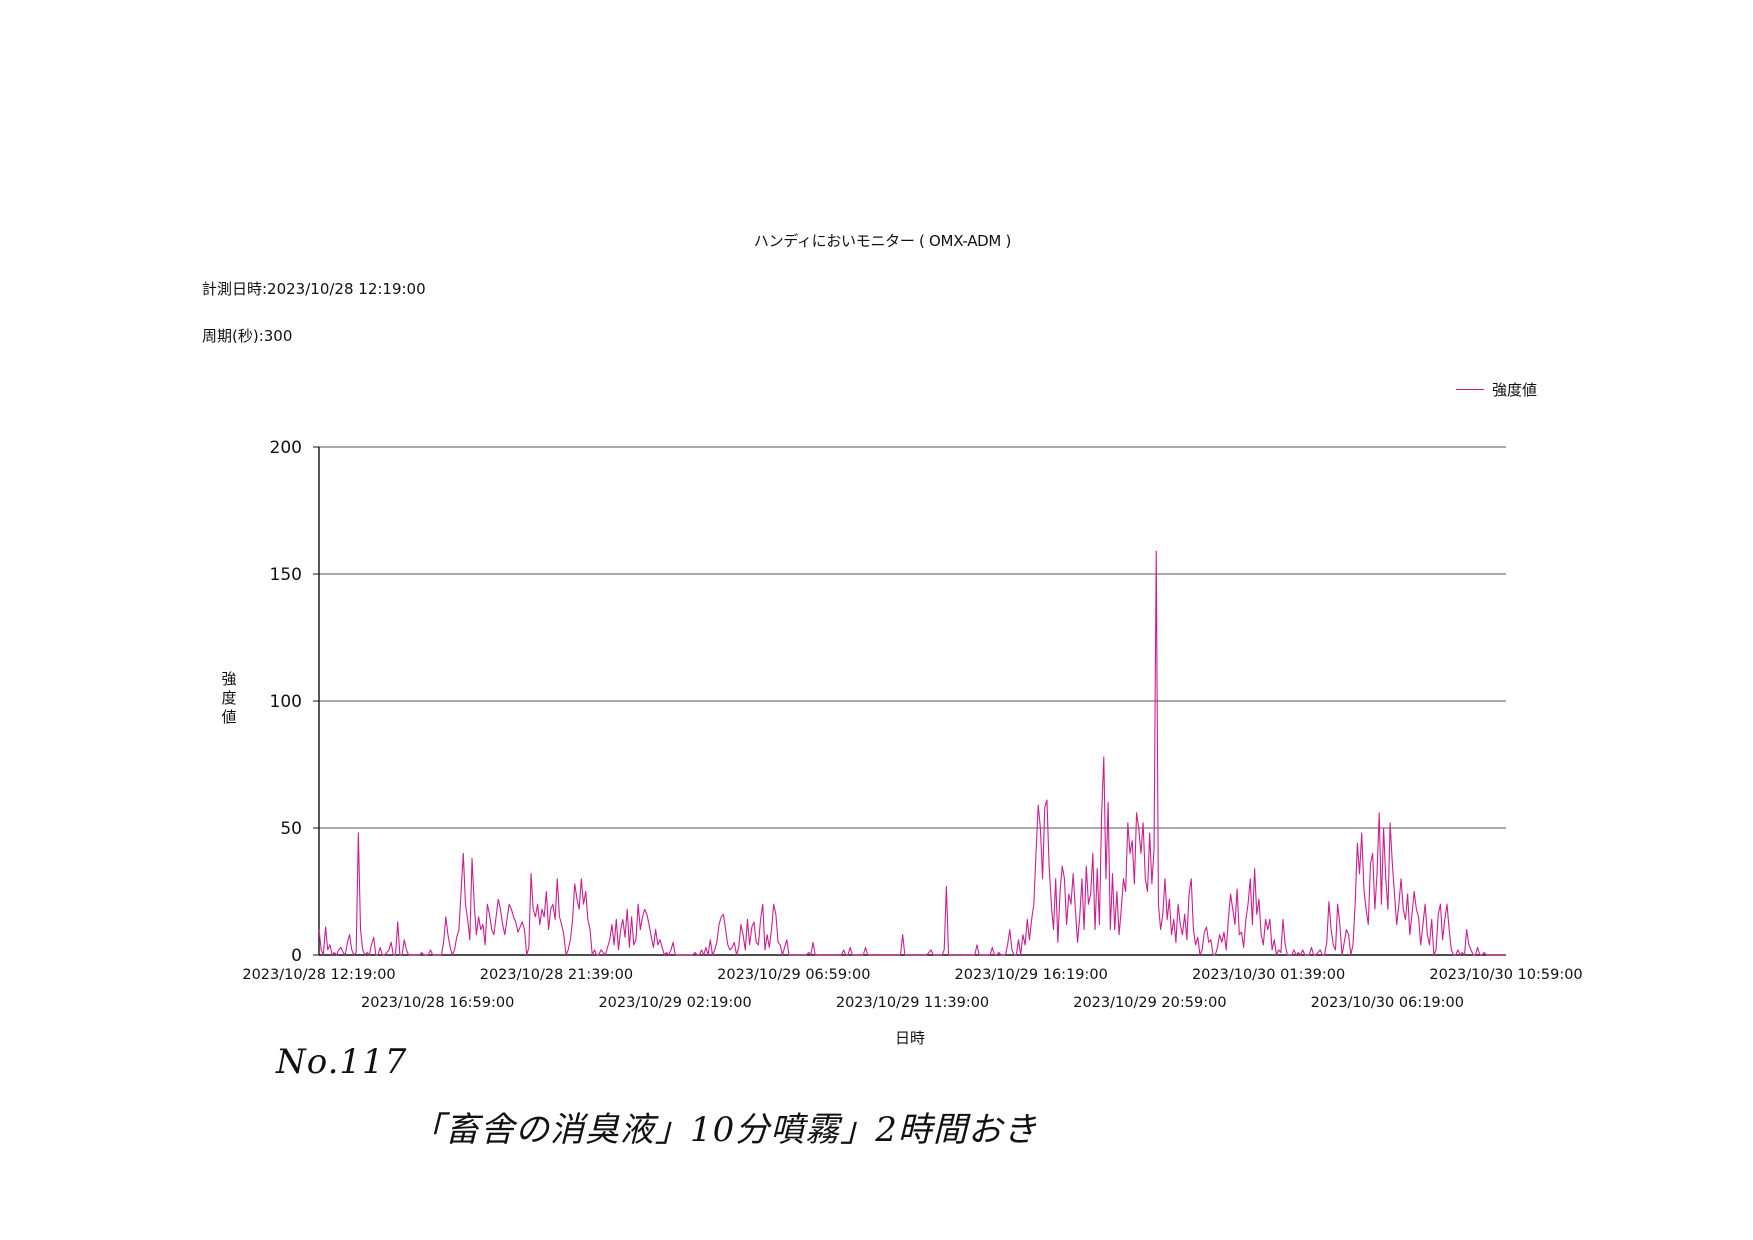 This screenshot has width=1753, height=1240. What do you see at coordinates (556, 975) in the screenshot?
I see `x-tick-label: 2023/10/28 21:39:00` at bounding box center [556, 975].